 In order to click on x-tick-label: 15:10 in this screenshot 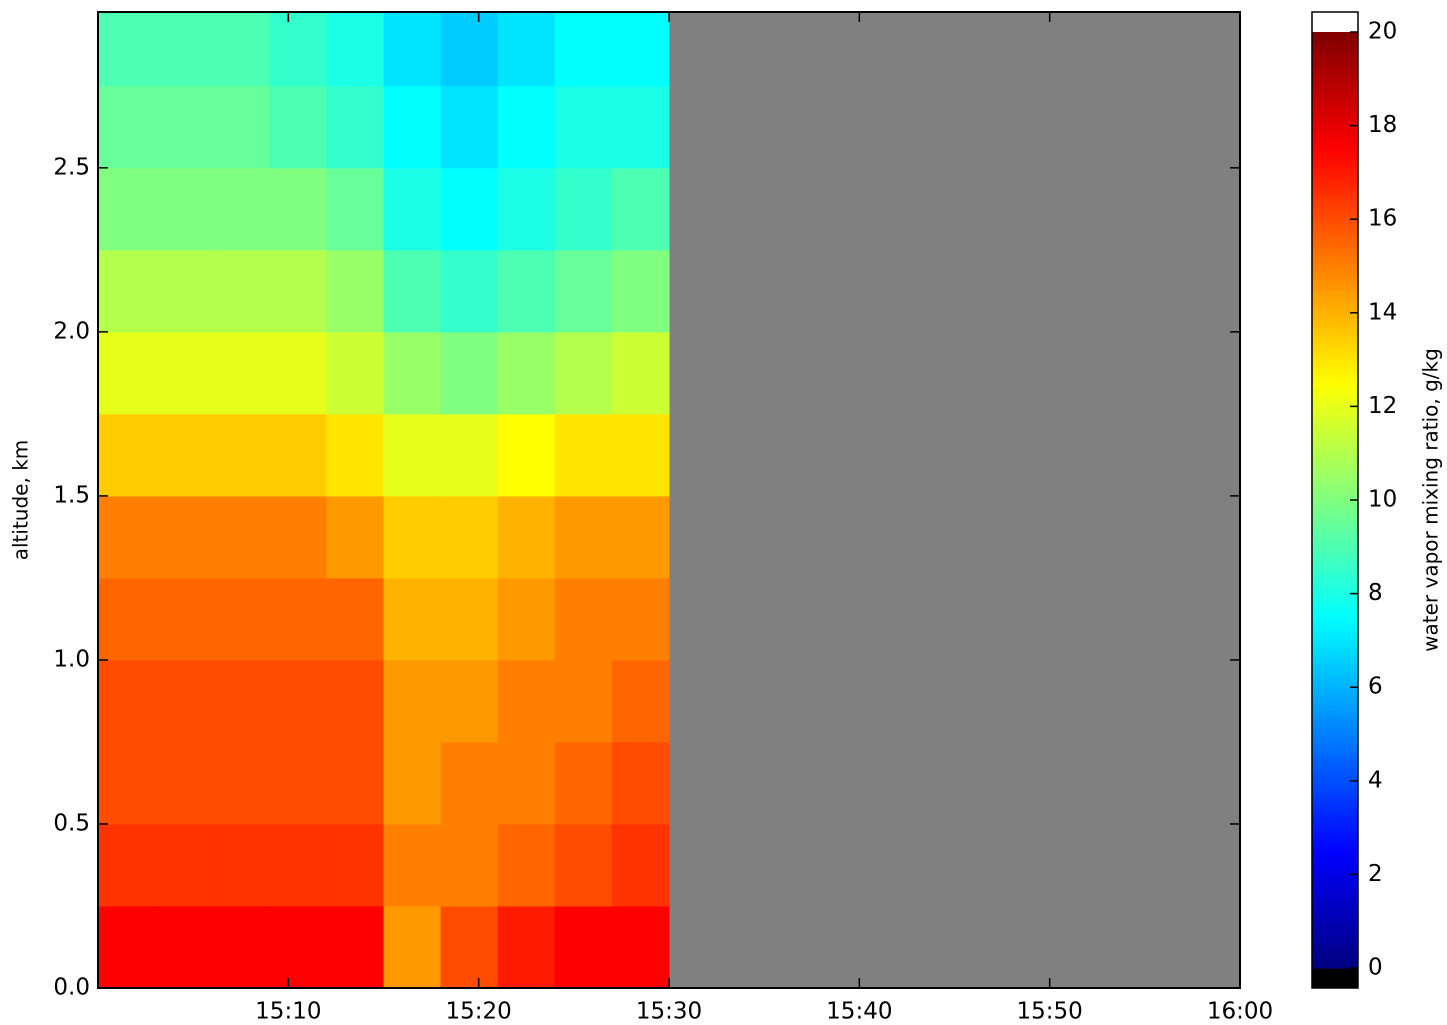, I will do `click(288, 1012)`.